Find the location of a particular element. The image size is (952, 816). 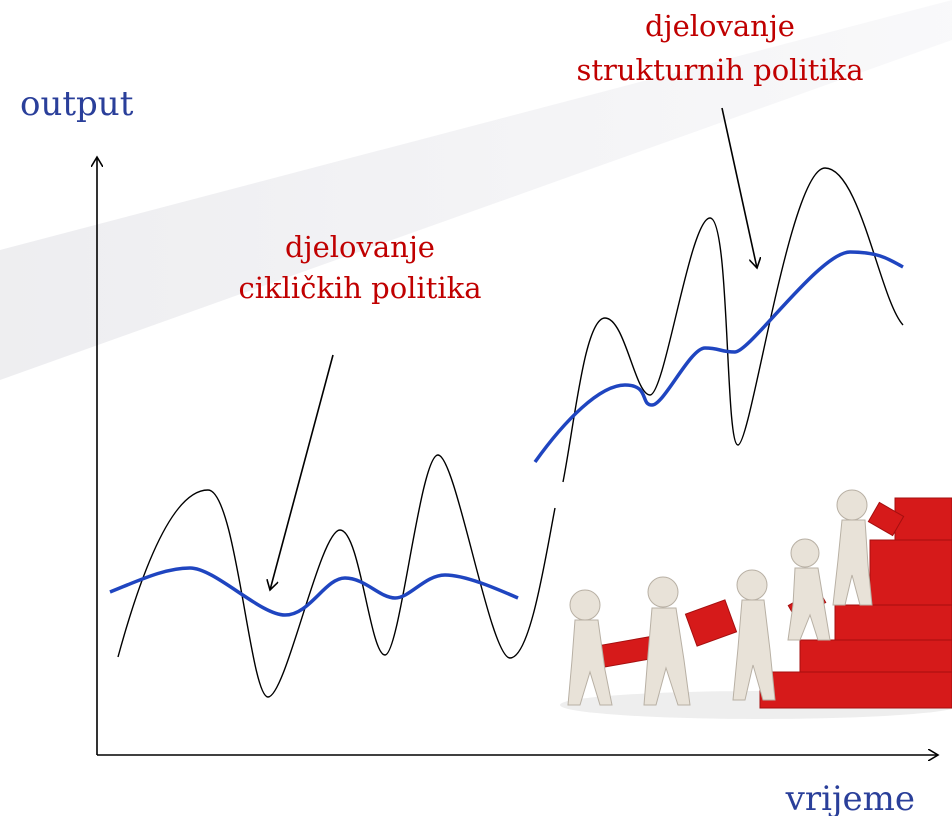

illustration is located at coordinates (756, 604).